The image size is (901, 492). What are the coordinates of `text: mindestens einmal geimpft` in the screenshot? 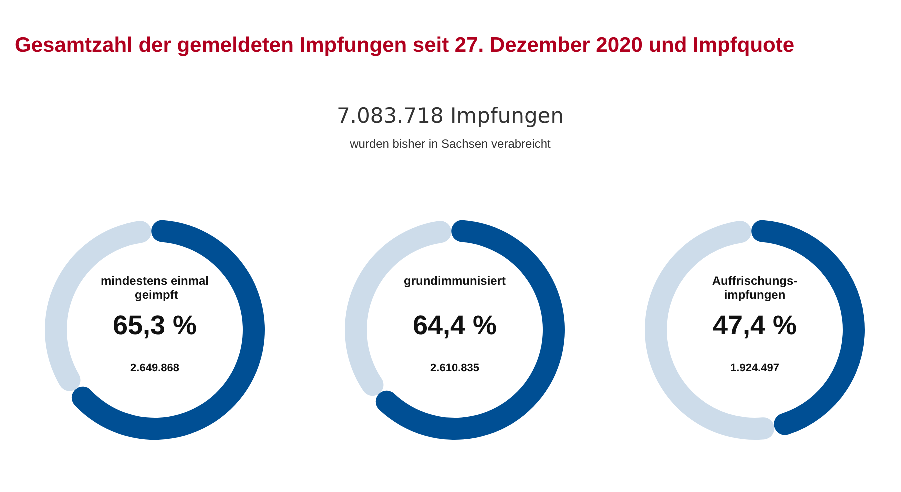 It's located at (155, 288).